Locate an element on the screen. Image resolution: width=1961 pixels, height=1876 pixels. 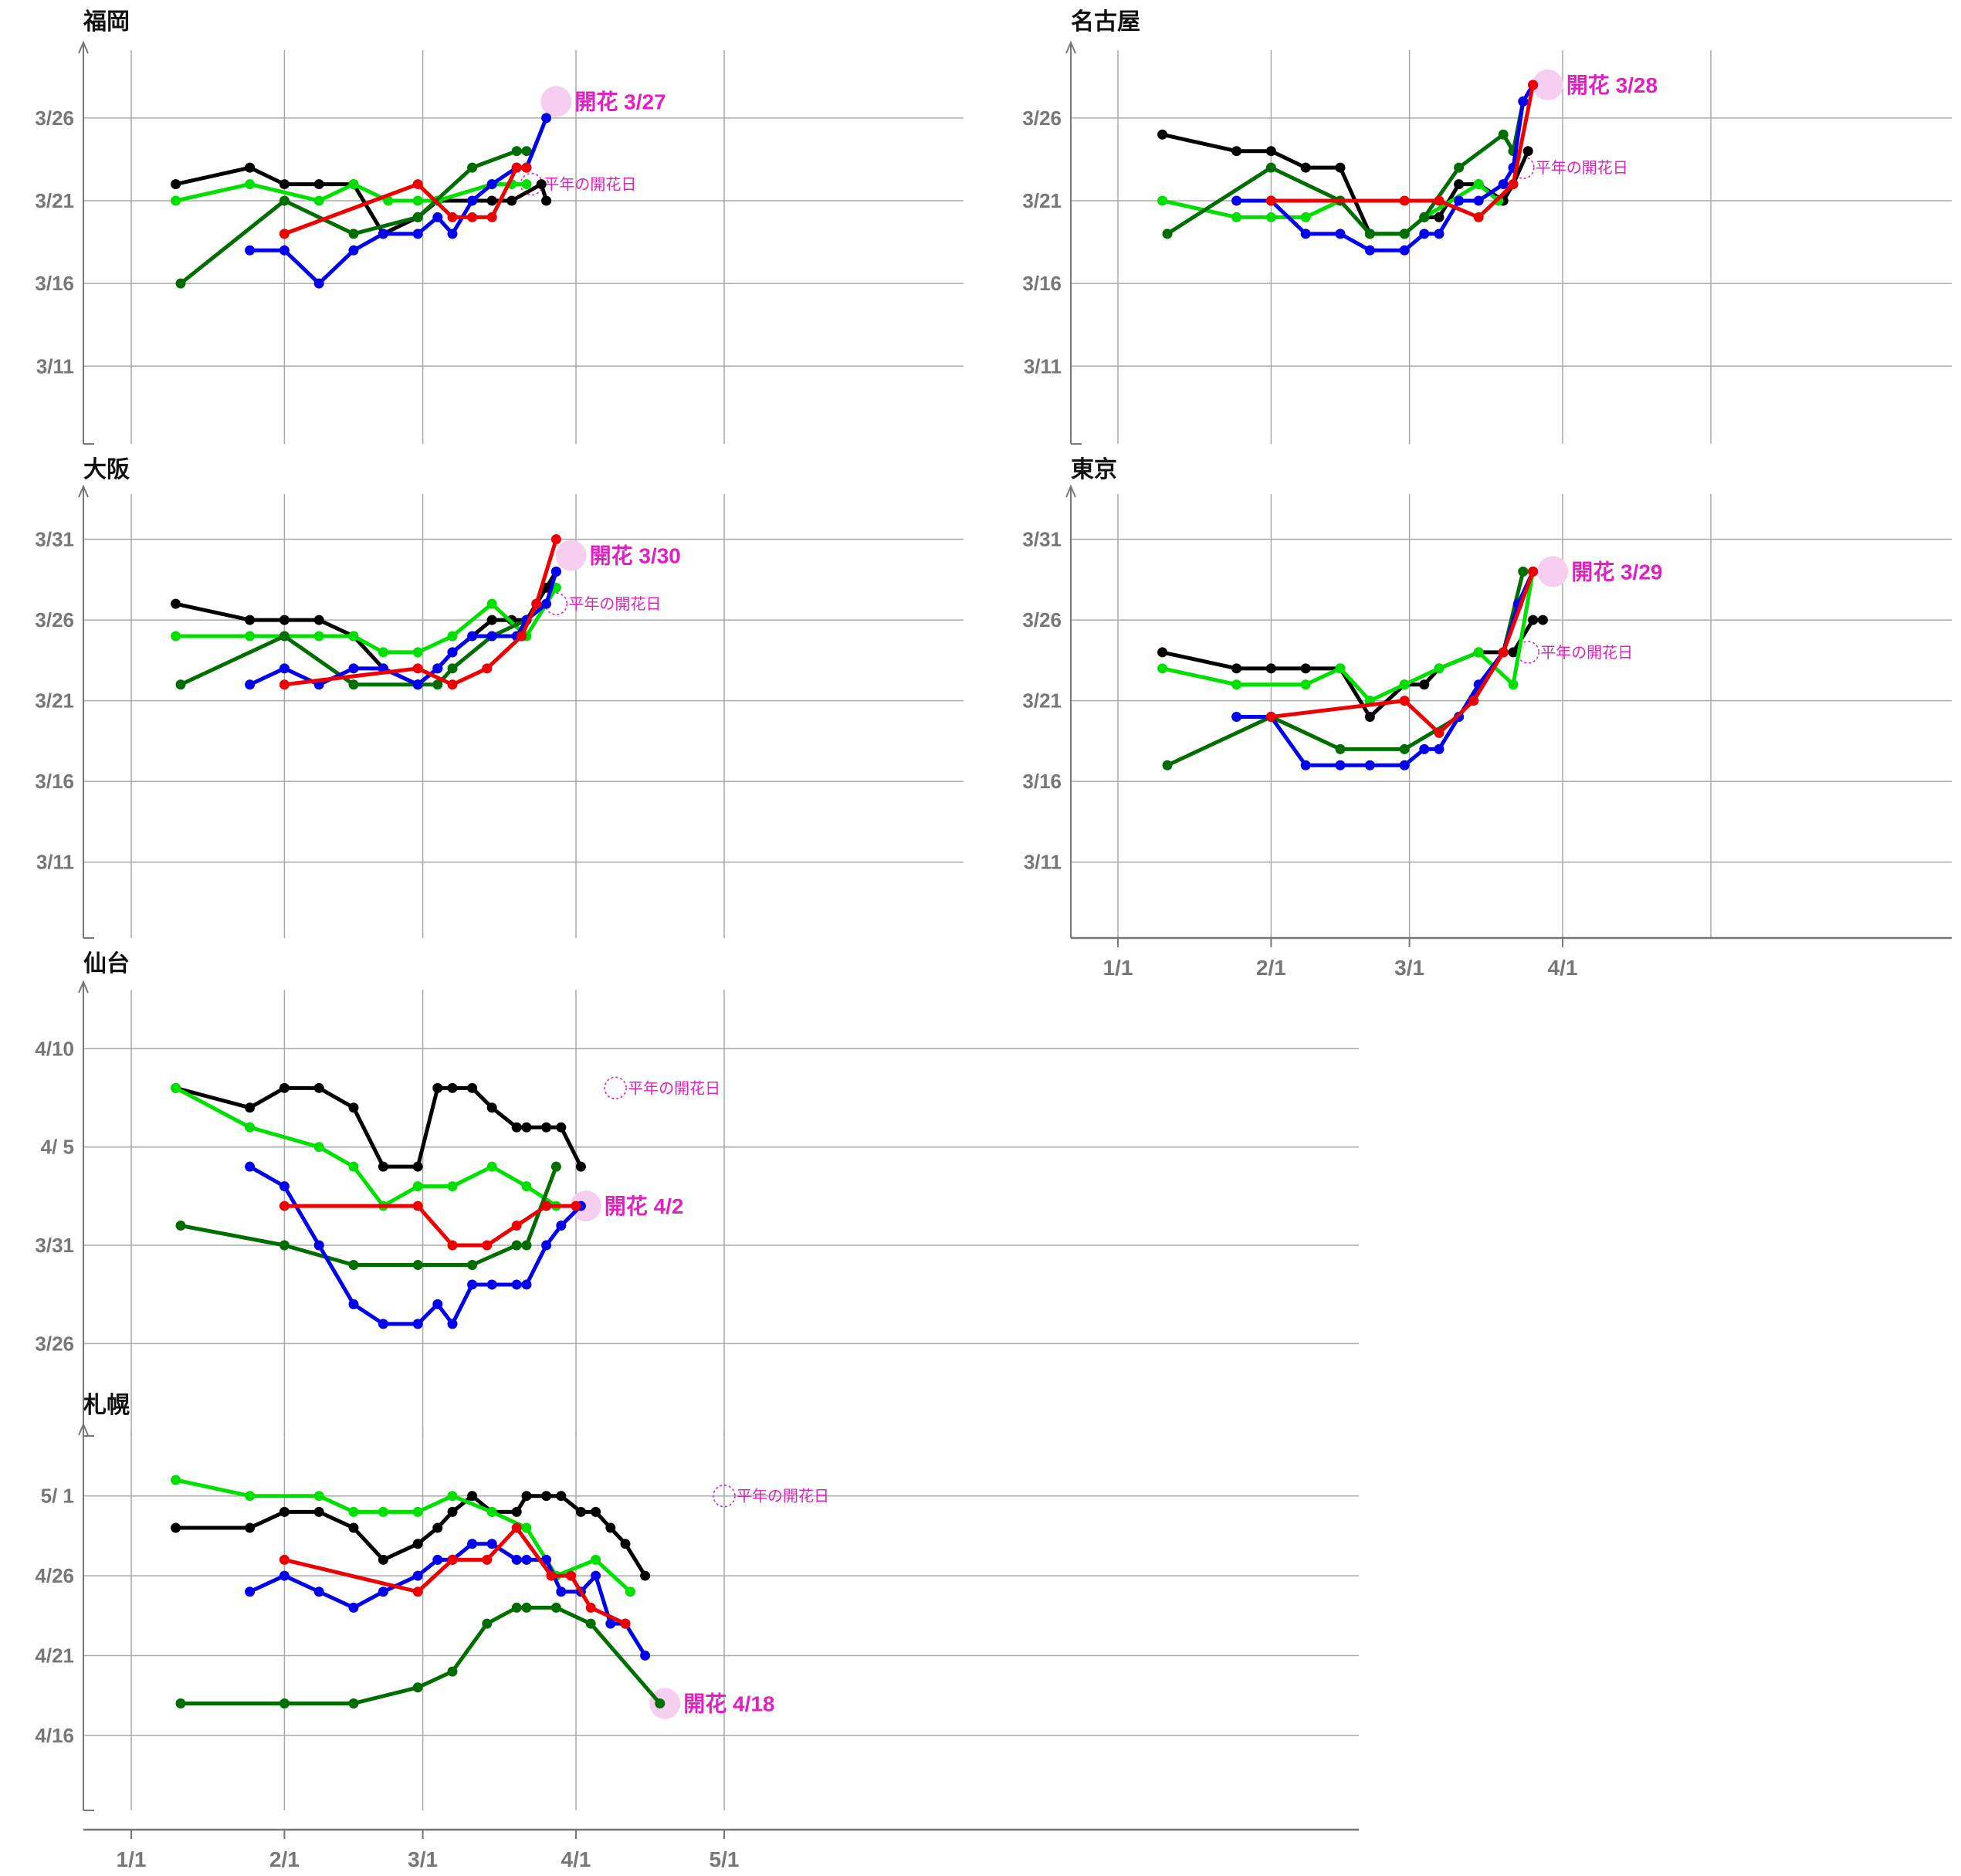
bloom-highlight is located at coordinates (1548, 84).